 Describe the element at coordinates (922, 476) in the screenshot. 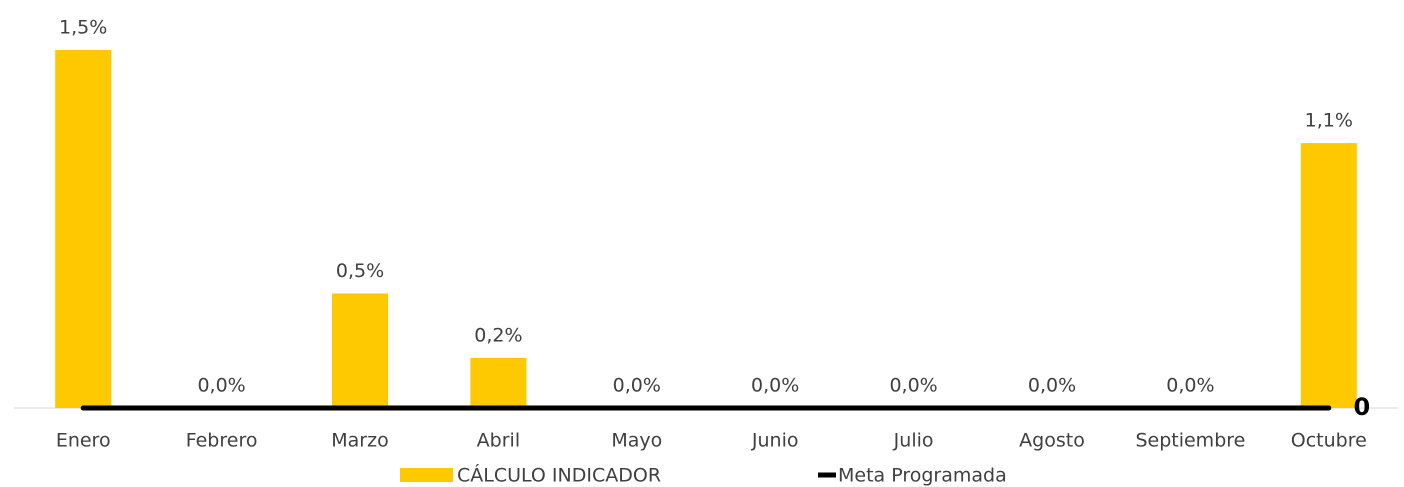

I see `legend-label: Meta Programada` at that location.